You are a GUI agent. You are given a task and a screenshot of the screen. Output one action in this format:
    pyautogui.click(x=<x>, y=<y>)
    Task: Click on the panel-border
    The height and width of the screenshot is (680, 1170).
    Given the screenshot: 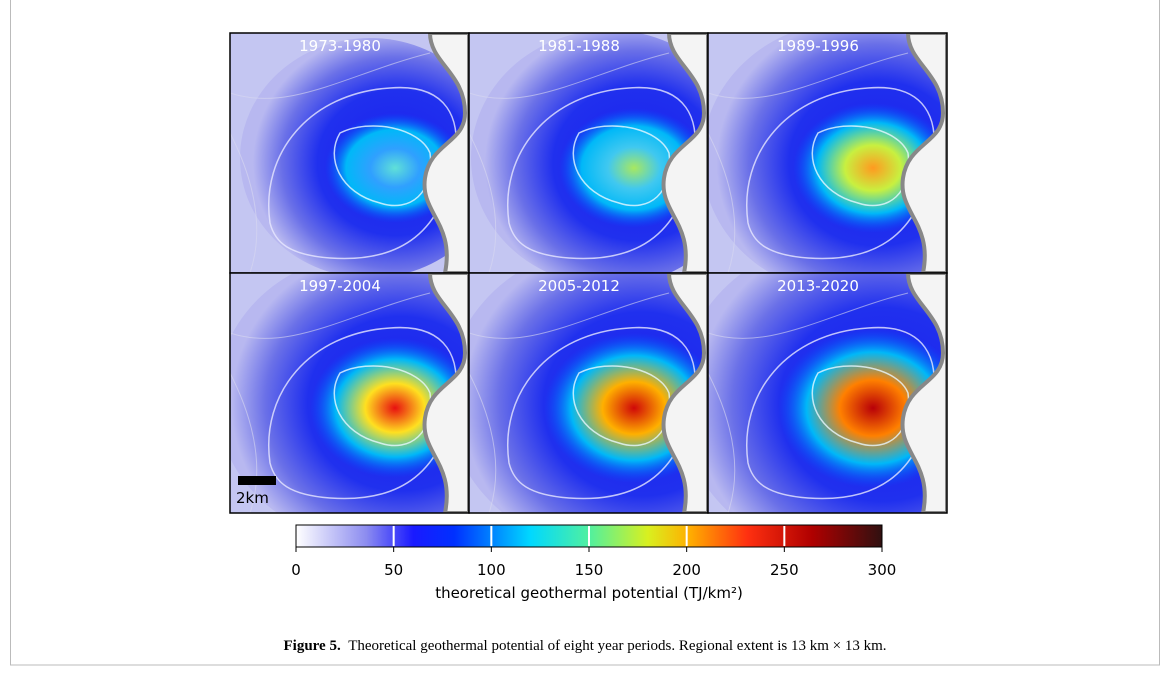 What is the action you would take?
    pyautogui.click(x=827, y=393)
    